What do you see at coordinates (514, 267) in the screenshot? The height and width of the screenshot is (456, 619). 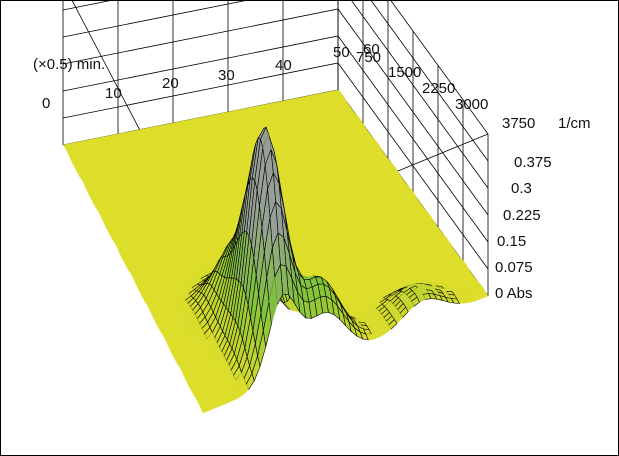 I see `abs-tick-label: 0.075` at bounding box center [514, 267].